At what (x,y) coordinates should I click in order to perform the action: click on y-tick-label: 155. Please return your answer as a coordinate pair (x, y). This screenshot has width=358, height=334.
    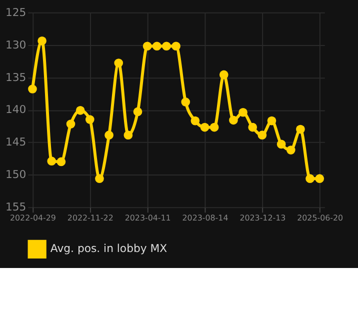
    Looking at the image, I should click on (15, 207).